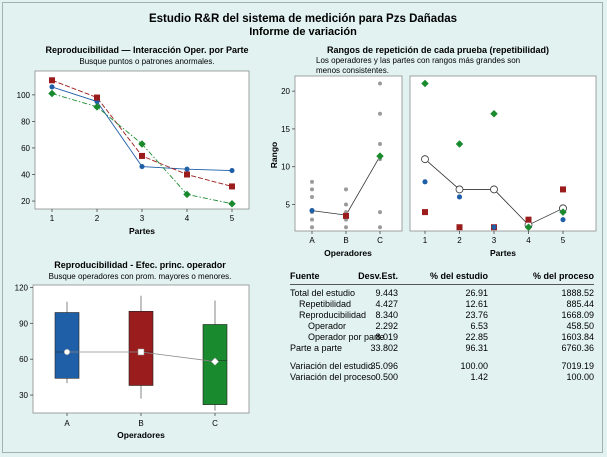  I want to click on table-cell-process: 885.44, so click(580, 304).